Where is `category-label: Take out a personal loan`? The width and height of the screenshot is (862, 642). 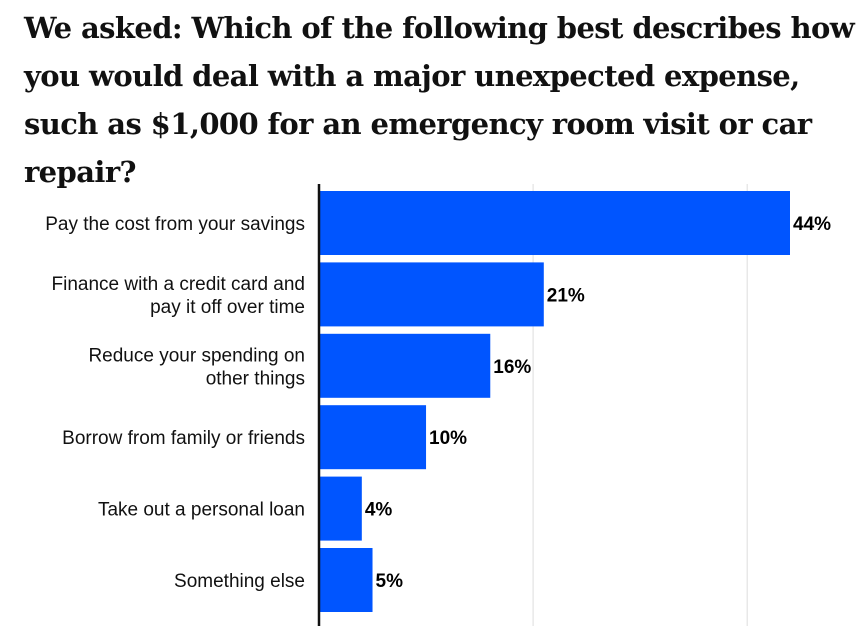 category-label: Take out a personal loan is located at coordinates (201, 510).